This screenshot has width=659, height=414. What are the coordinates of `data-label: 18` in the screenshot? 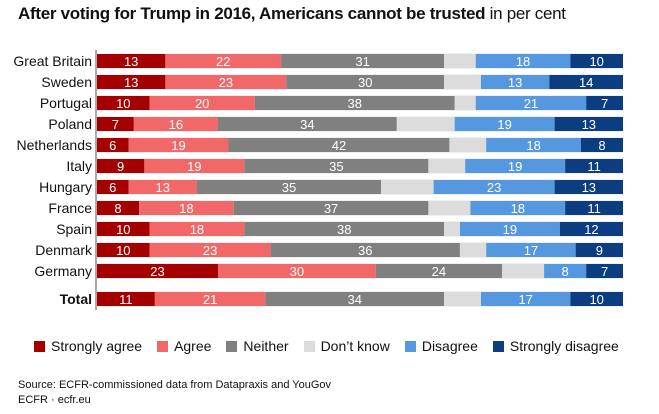 It's located at (197, 229).